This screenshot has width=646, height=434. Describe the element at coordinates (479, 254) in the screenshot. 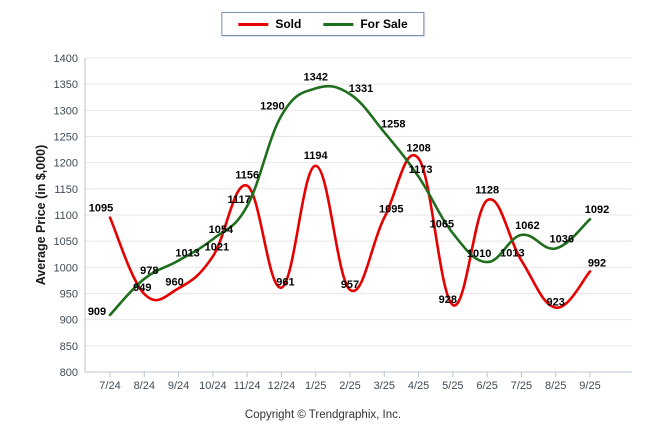

I see `data-point-label: 1010` at that location.